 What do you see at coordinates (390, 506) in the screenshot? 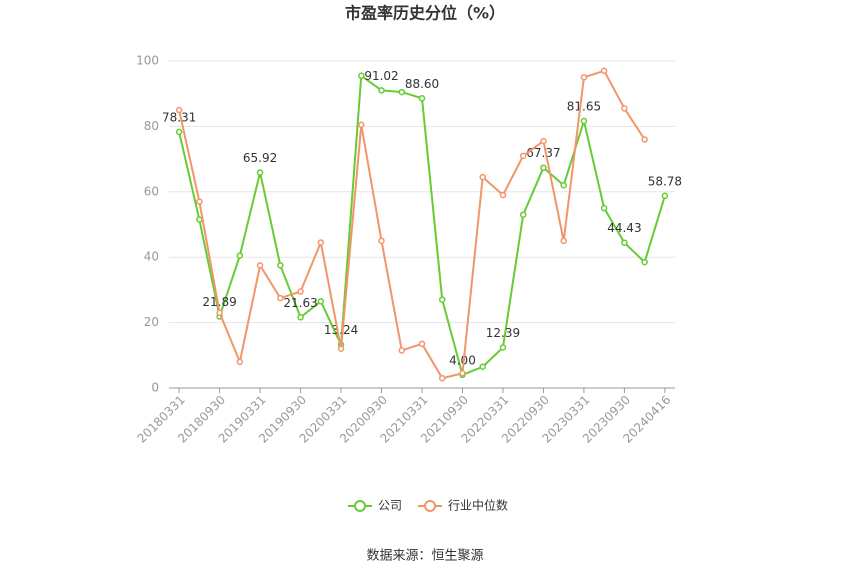
I see `legend-label: 公司` at bounding box center [390, 506].